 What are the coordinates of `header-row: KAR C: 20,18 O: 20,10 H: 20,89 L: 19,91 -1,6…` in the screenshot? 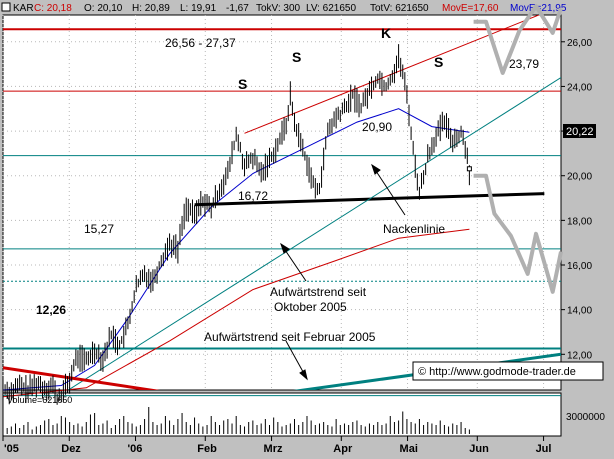 It's located at (284, 8).